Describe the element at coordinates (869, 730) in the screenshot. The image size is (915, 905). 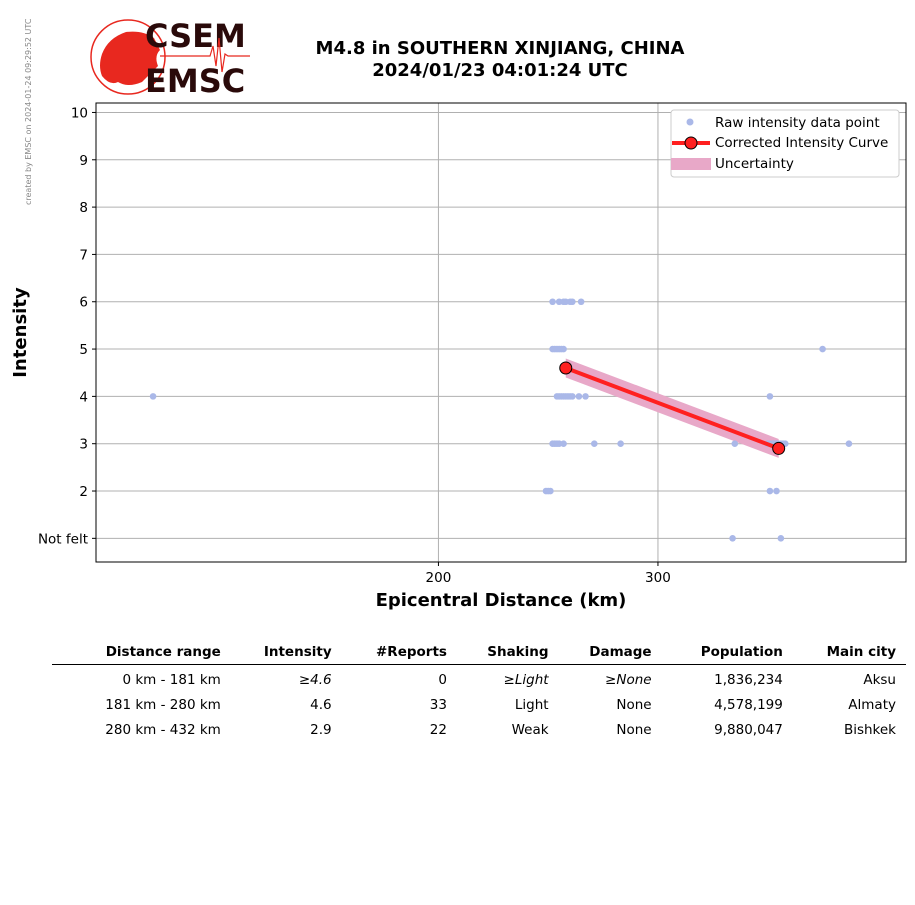
I see `cell-city: Bishkek` at that location.